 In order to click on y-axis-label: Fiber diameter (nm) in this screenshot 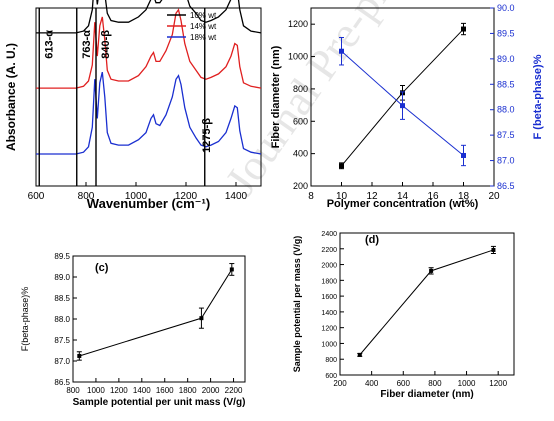, I will do `click(276, 96)`.